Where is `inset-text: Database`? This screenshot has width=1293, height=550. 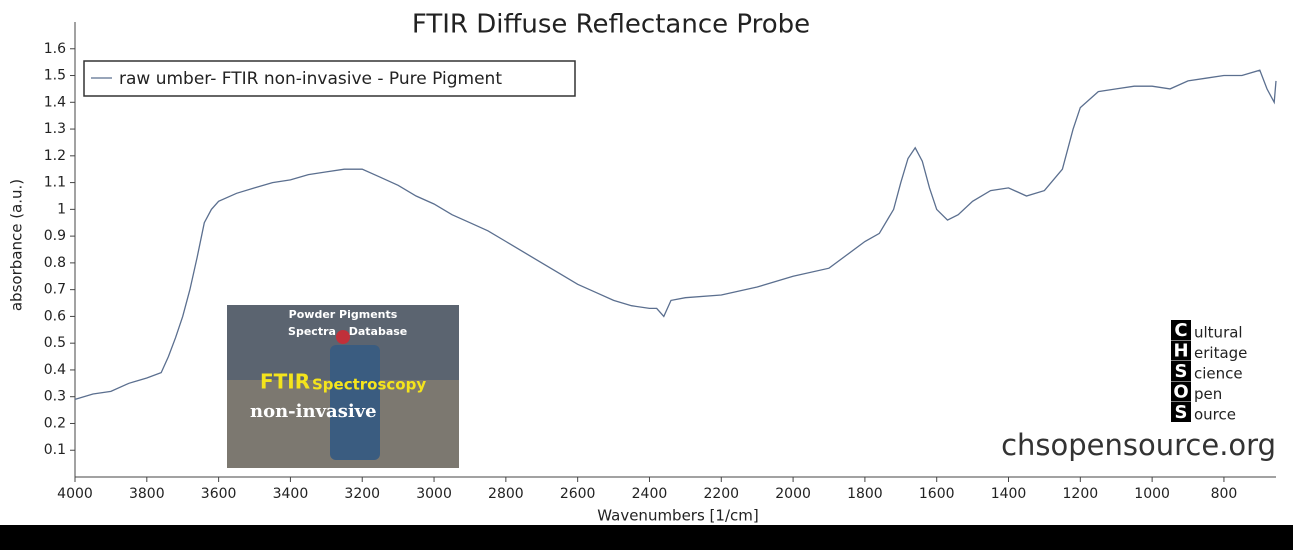 inset-text: Database is located at coordinates (378, 331).